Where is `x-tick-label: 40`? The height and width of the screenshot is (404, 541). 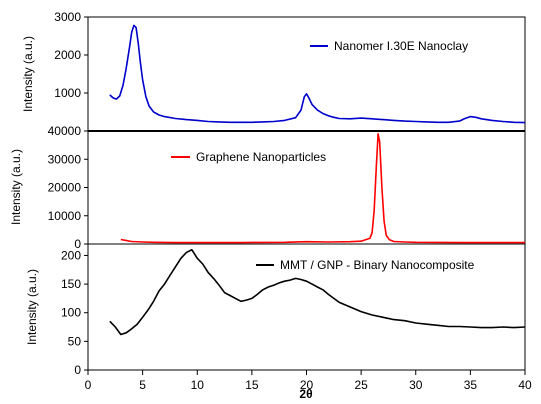 x-tick-label: 40 is located at coordinates (525, 385).